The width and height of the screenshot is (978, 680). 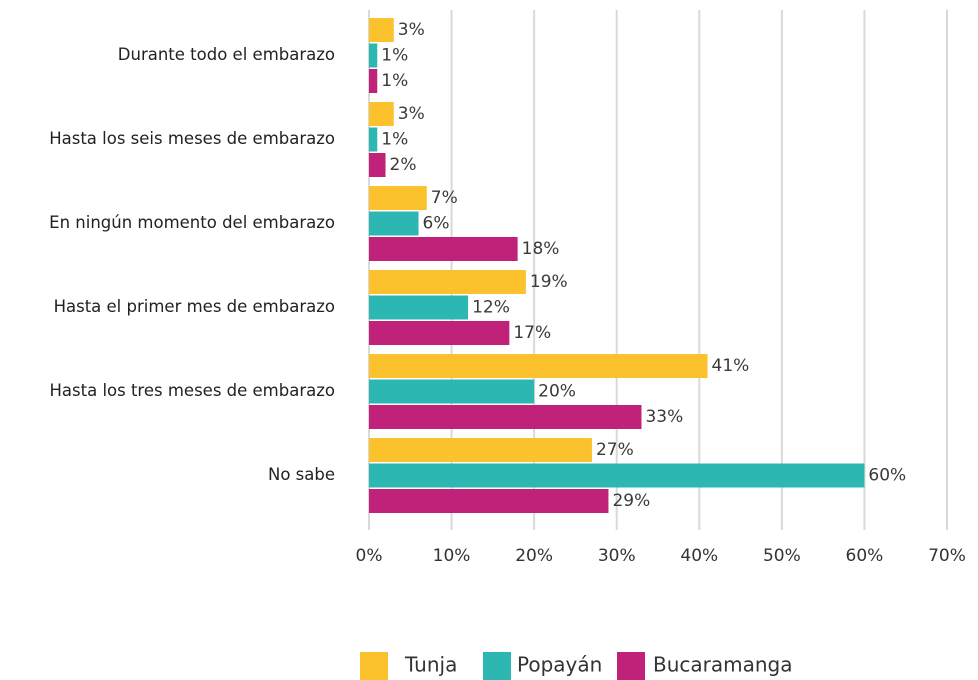 What do you see at coordinates (947, 556) in the screenshot?
I see `x-tick-label: 70%` at bounding box center [947, 556].